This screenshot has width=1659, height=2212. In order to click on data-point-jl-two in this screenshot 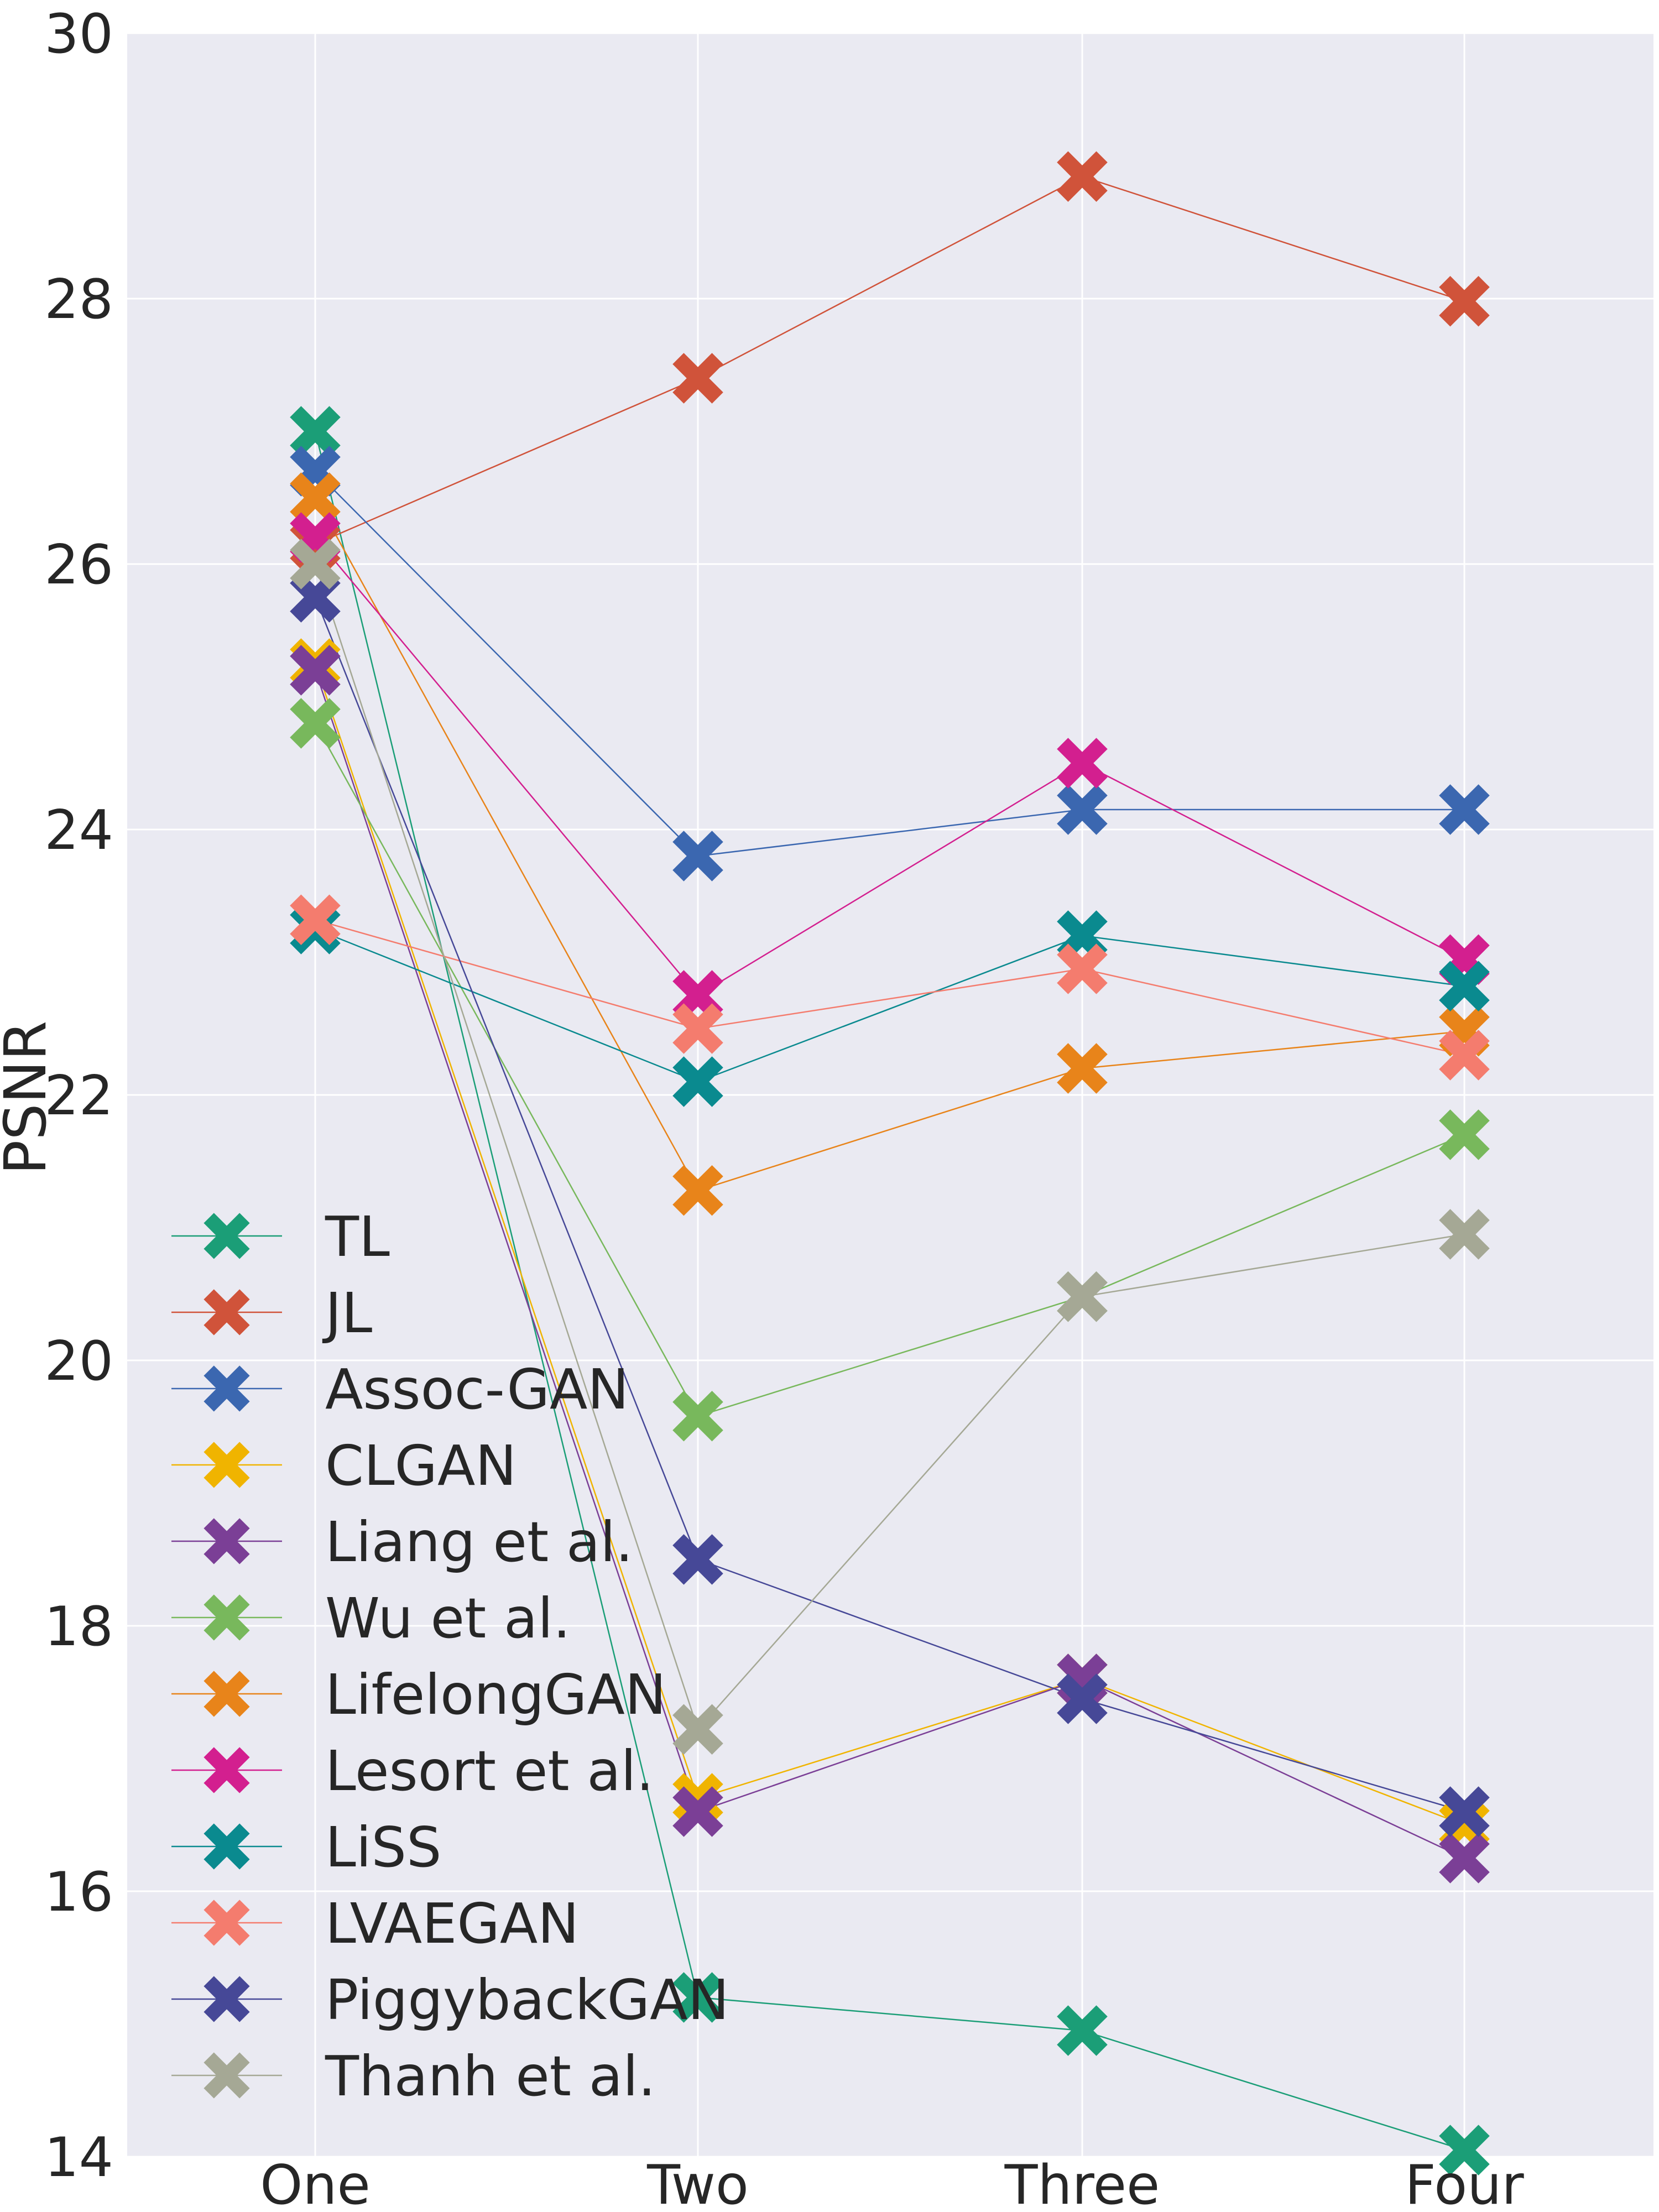, I will do `click(698, 378)`.